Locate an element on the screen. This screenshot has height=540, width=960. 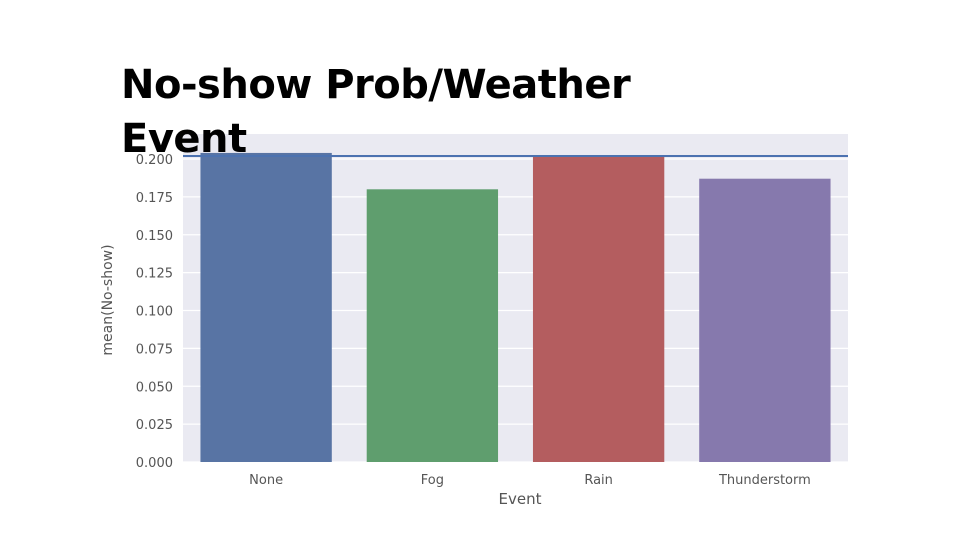
y-tick-label: 0.200 is located at coordinates (154, 160).